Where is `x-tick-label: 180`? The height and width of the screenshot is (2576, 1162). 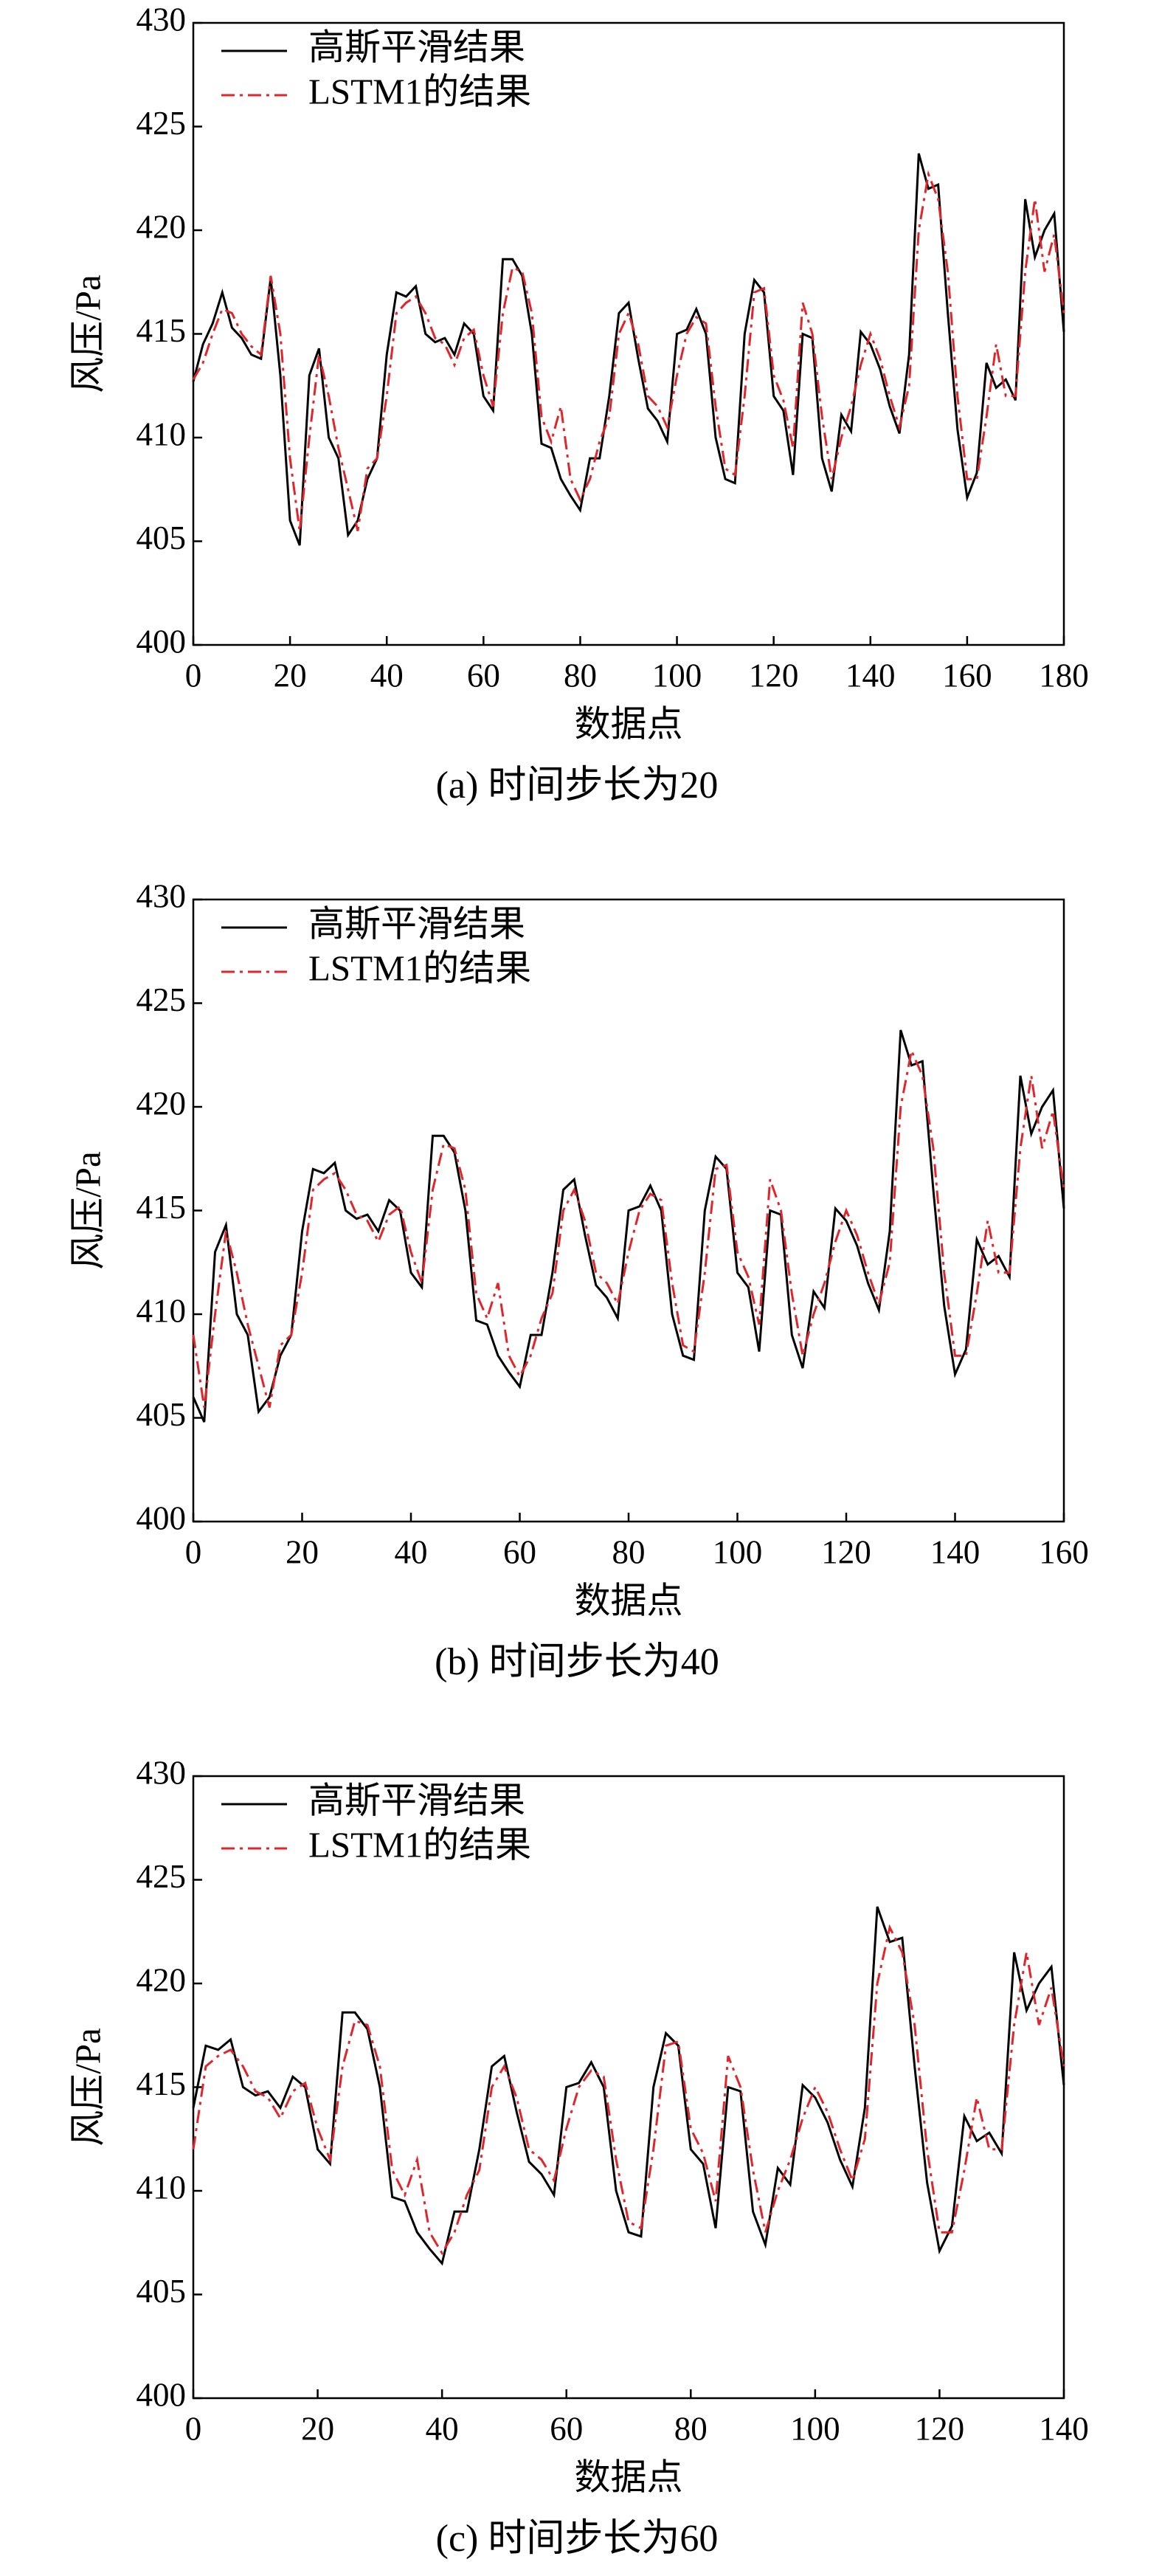 x-tick-label: 180 is located at coordinates (1064, 675).